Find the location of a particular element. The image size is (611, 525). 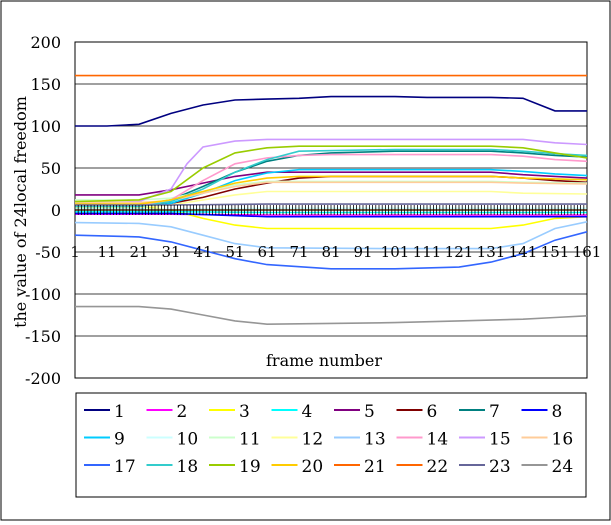

legend-label: 20 is located at coordinates (313, 467).